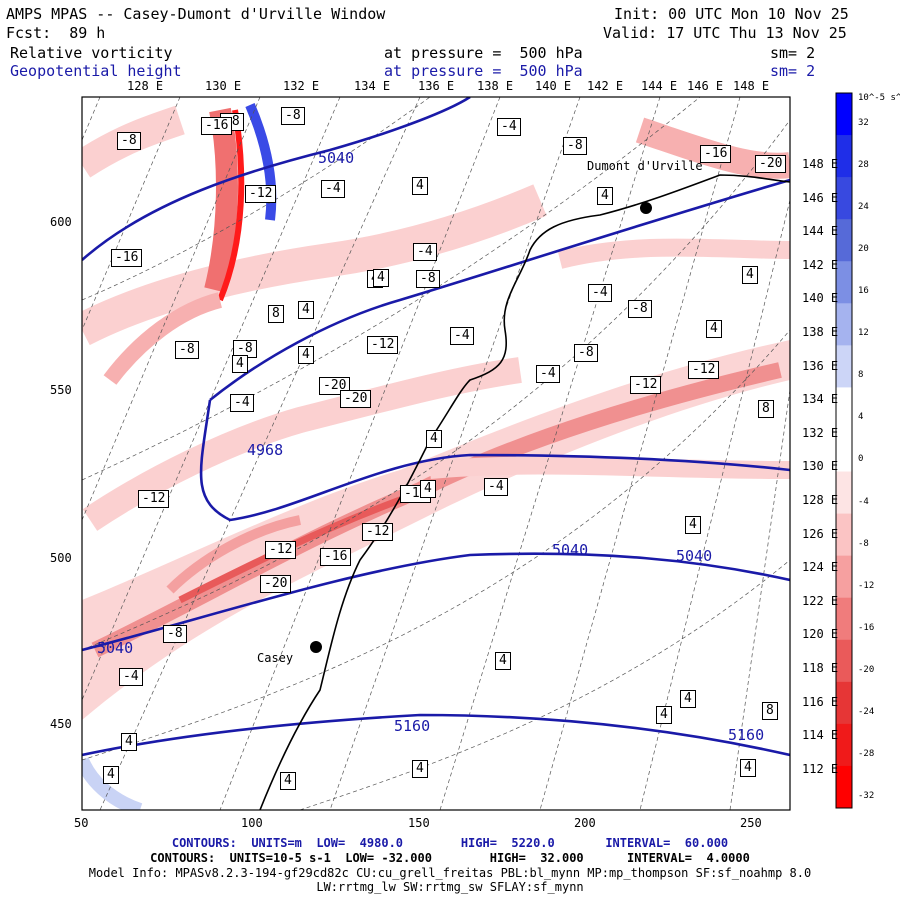 The height and width of the screenshot is (900, 900). What do you see at coordinates (301, 86) in the screenshot?
I see `lon-top-label: 132 E` at bounding box center [301, 86].